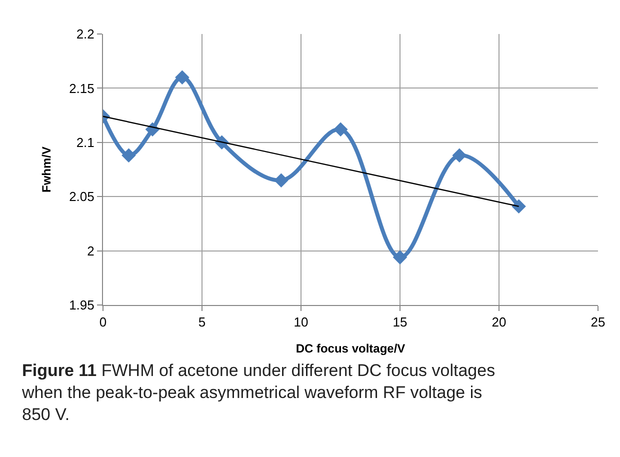 The image size is (620, 457). What do you see at coordinates (85, 142) in the screenshot?
I see `y-tick-label: 2.1` at bounding box center [85, 142].